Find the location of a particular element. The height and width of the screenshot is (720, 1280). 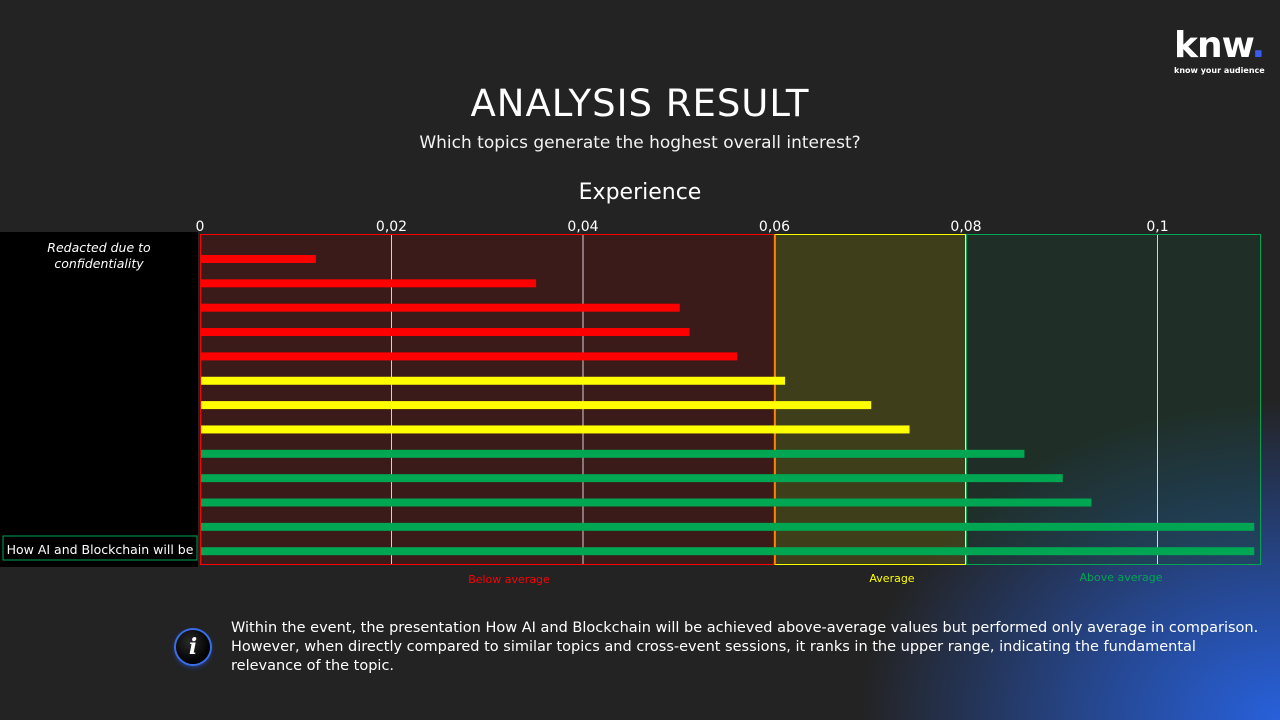

highlight-category-label: How AI and Blockchain will be is located at coordinates (100, 549).